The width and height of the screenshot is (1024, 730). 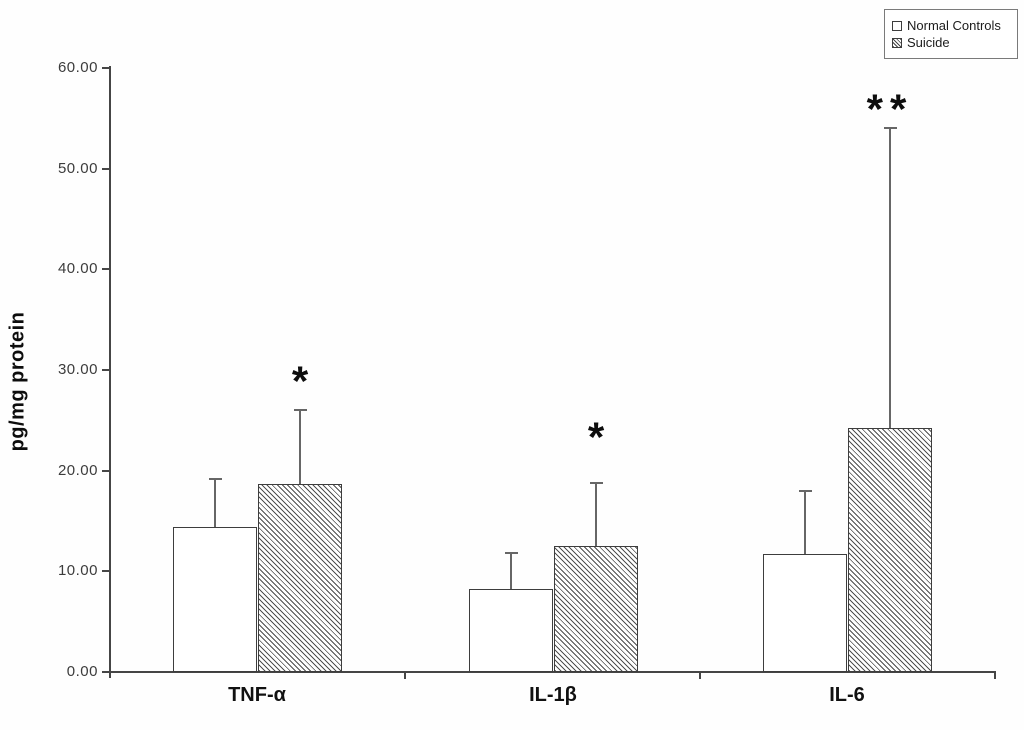 What do you see at coordinates (890, 109) in the screenshot?
I see `significance-marker-IL-6: **` at bounding box center [890, 109].